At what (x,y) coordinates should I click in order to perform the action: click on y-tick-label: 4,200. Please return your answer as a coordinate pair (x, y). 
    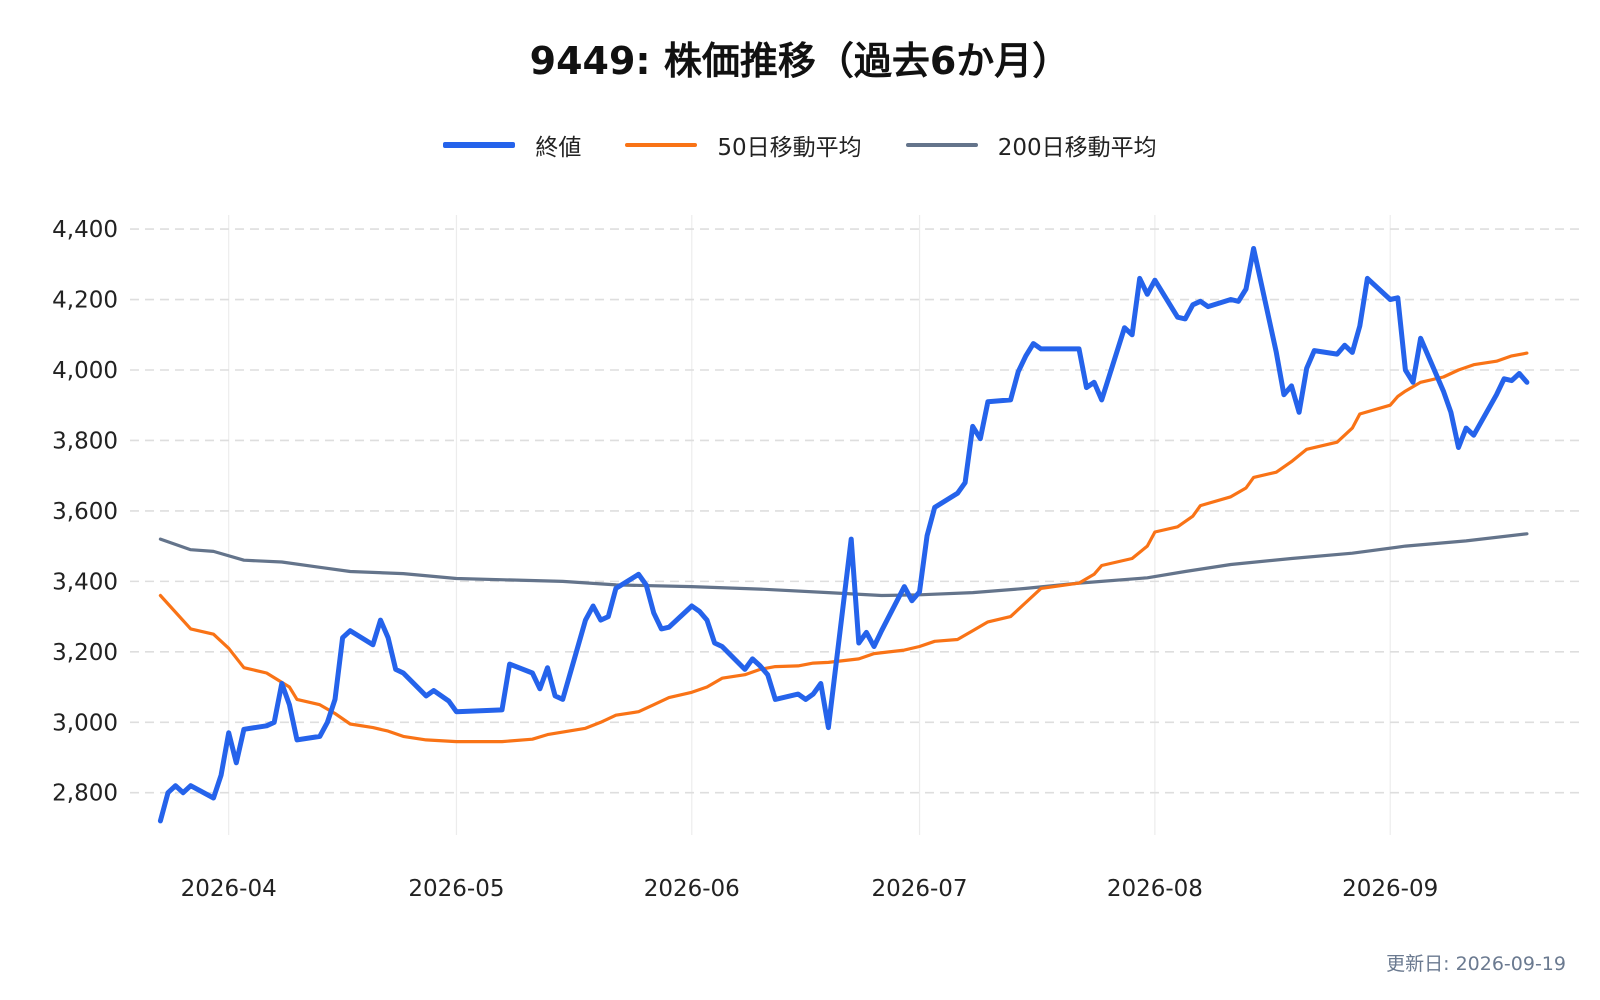
    Looking at the image, I should click on (85, 301).